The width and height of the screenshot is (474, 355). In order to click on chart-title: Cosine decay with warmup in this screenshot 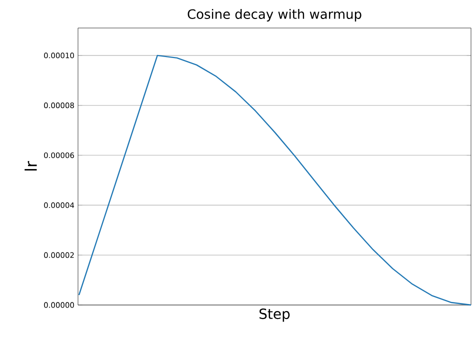, I will do `click(275, 15)`.